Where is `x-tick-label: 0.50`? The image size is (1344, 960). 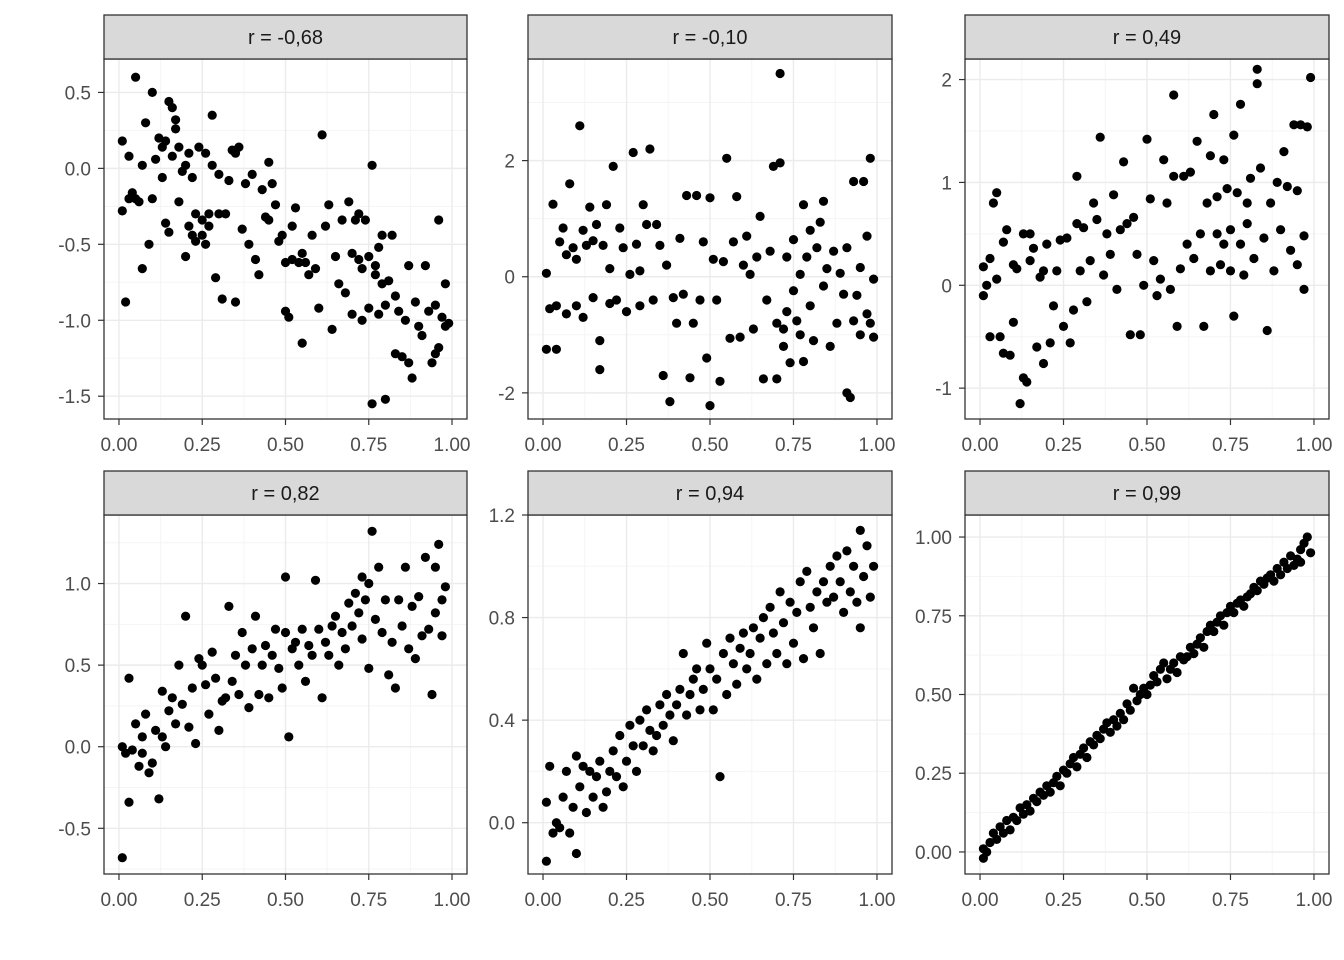
x-tick-label: 0.50 is located at coordinates (1147, 900).